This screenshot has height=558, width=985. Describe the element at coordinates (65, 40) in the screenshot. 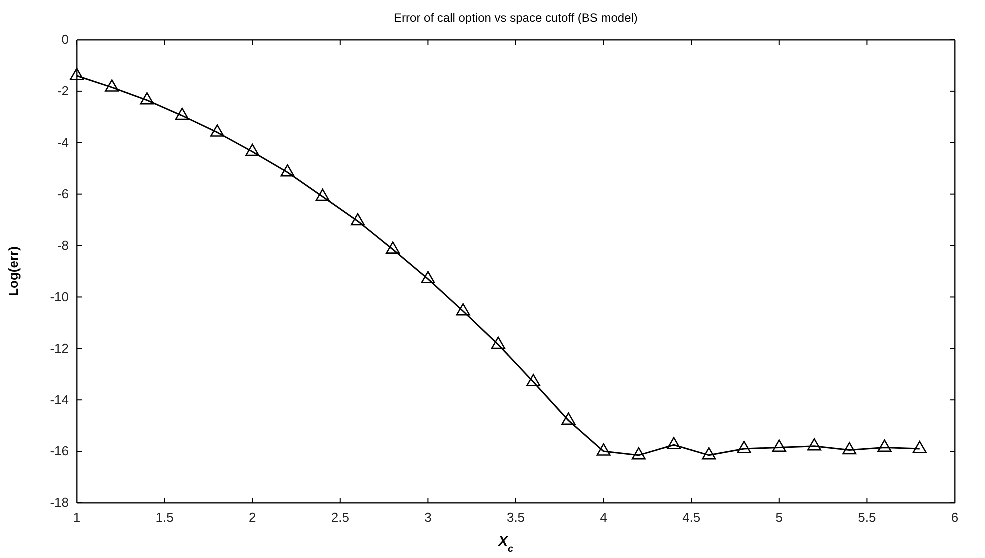

I see `y-tick-label: 0` at that location.